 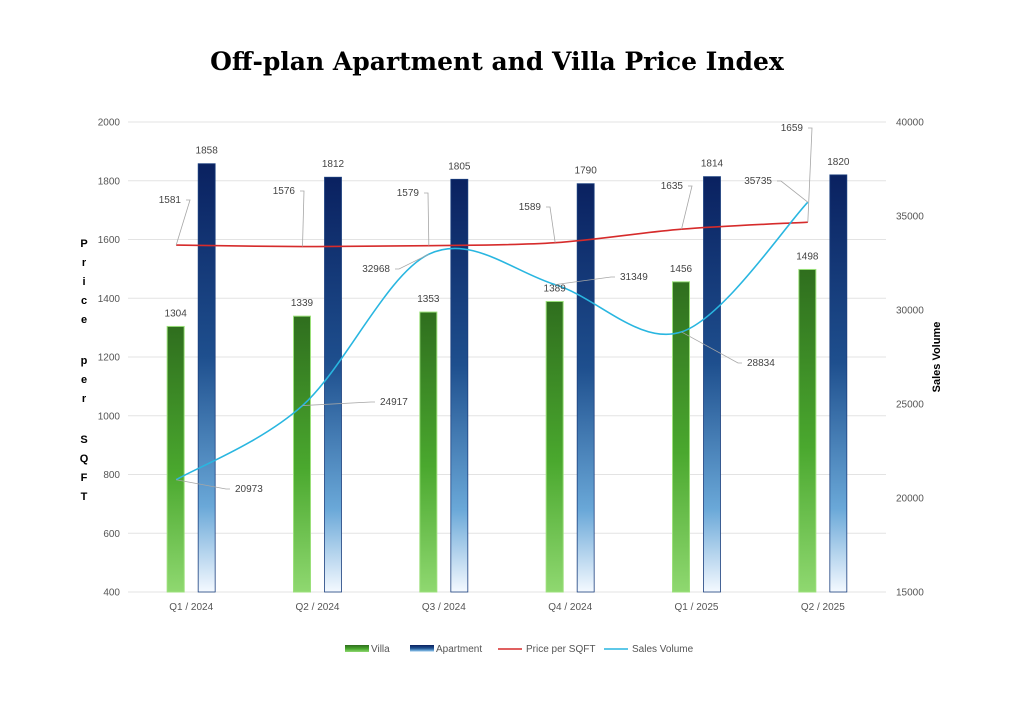 What do you see at coordinates (585, 281) in the screenshot?
I see `data-label-sales-3-leader` at bounding box center [585, 281].